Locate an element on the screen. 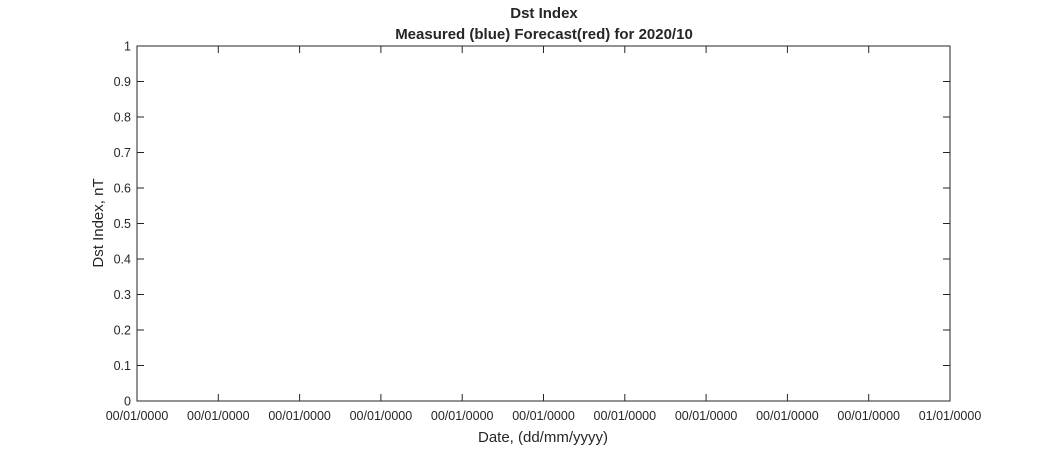  y-tick-label: 0.6 is located at coordinates (122, 189).